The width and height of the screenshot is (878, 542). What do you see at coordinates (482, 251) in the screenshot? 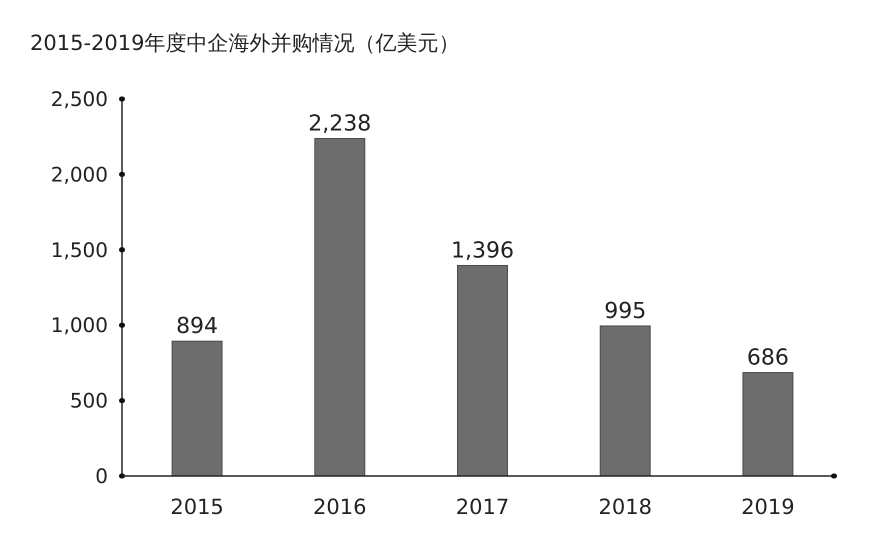
I see `data-label: 1,396` at bounding box center [482, 251].